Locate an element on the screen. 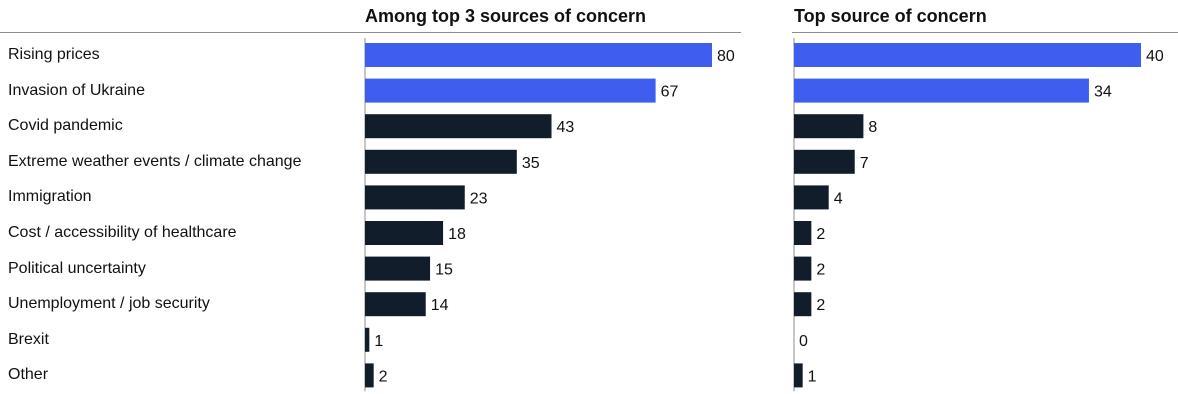  data-label: 8 is located at coordinates (872, 127).